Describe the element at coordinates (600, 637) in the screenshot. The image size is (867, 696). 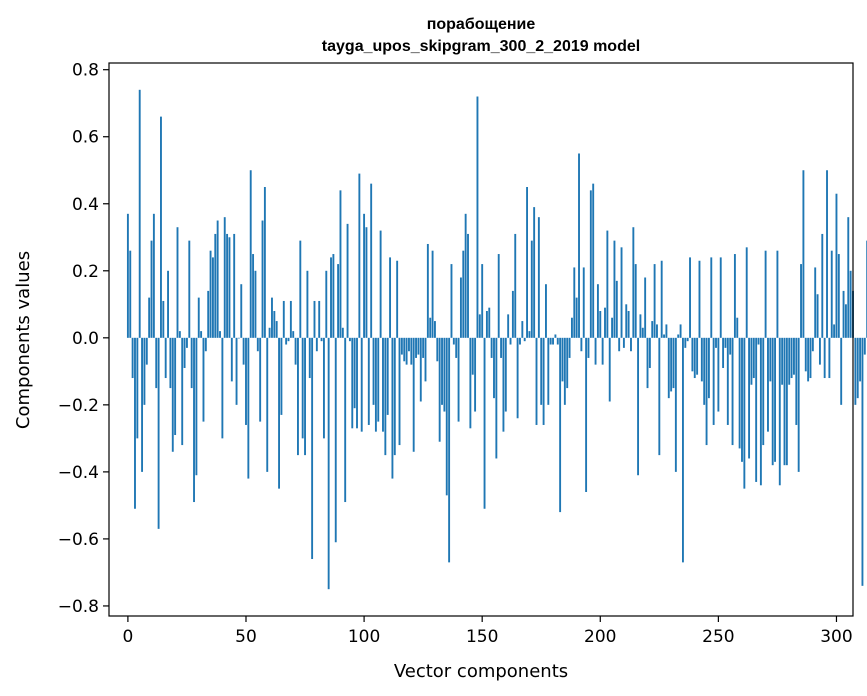
I see `x-tick-label: 200` at that location.